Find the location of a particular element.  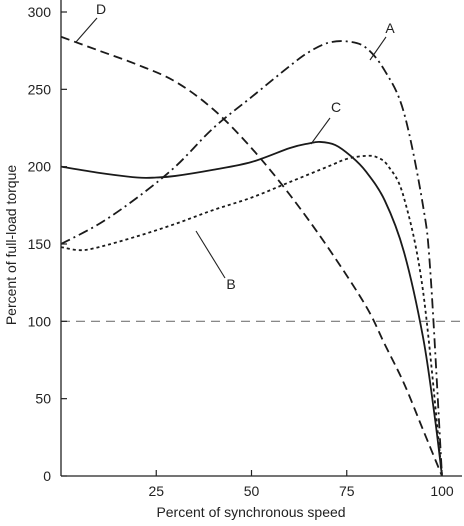

x-axis-title: Percent of synchronous speed is located at coordinates (250, 512).